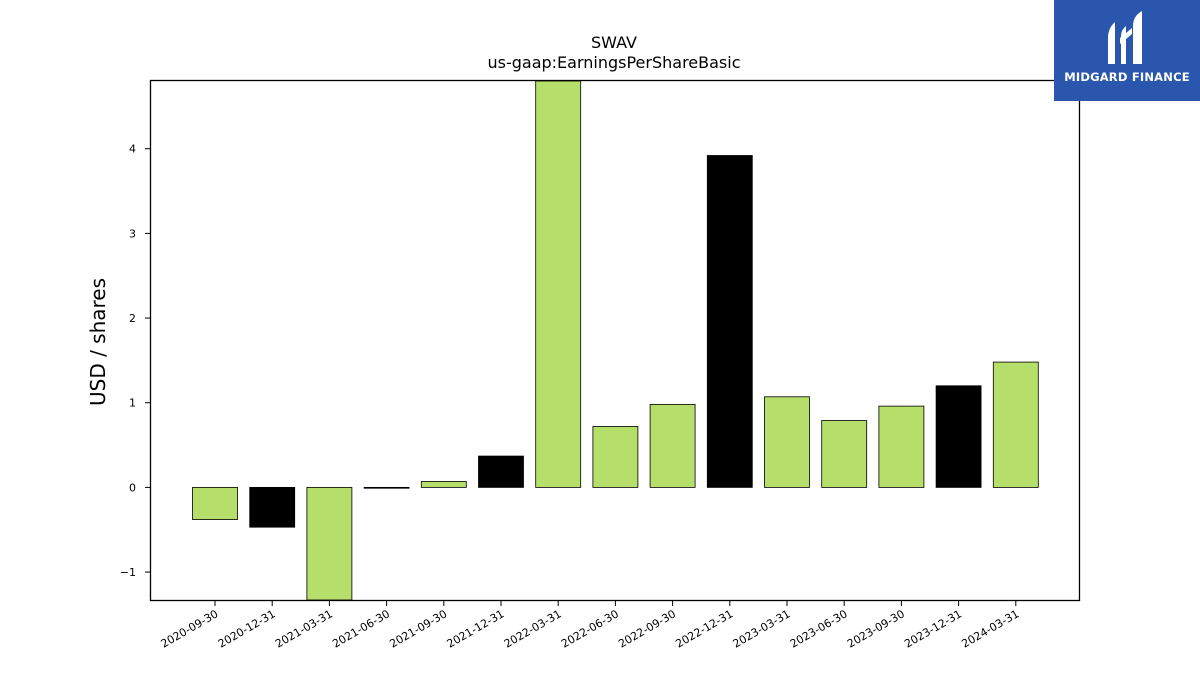  I want to click on y-tick-label: 2, so click(132, 318).